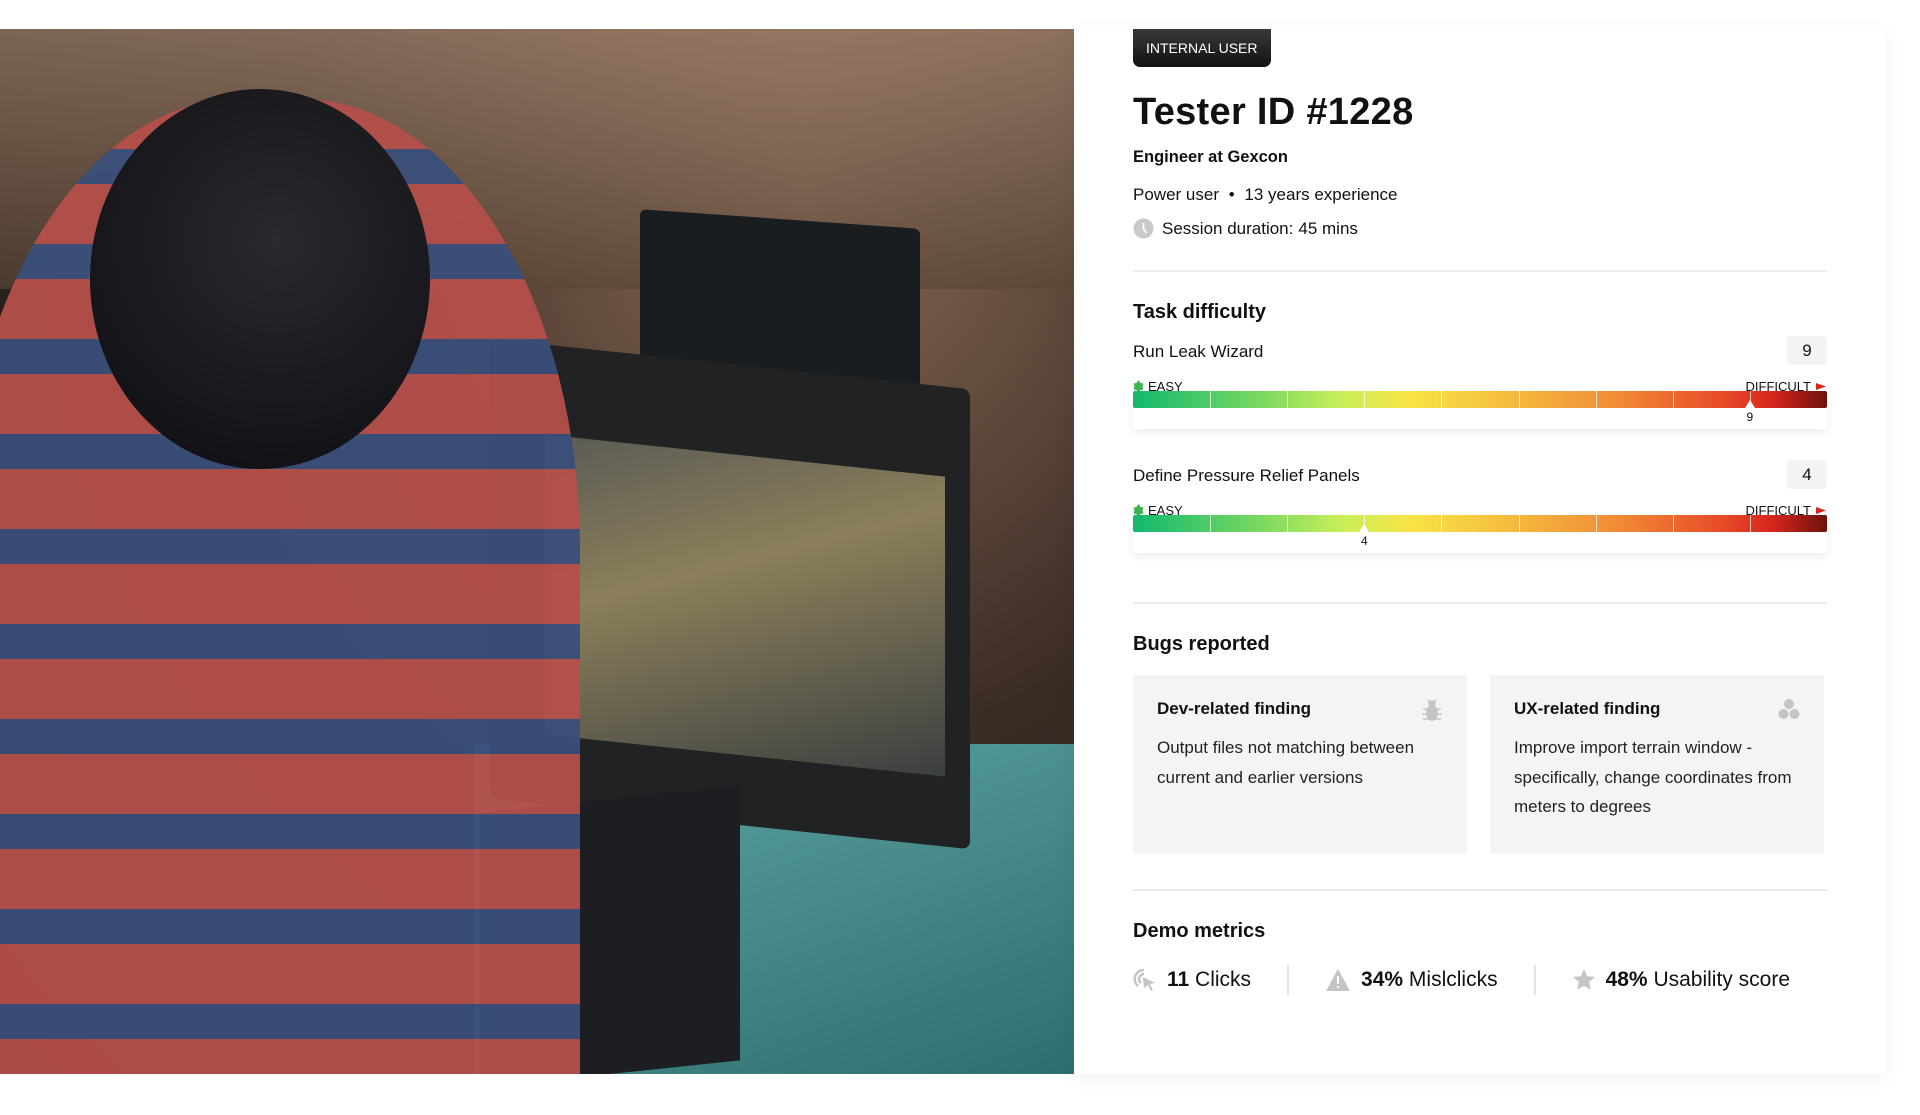  Describe the element at coordinates (1432, 710) in the screenshot. I see `bug-icon` at that location.